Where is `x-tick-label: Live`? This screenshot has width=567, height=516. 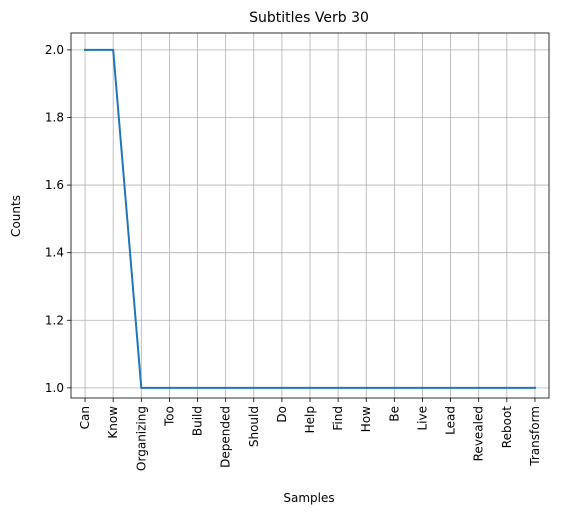 x-tick-label: Live is located at coordinates (422, 418).